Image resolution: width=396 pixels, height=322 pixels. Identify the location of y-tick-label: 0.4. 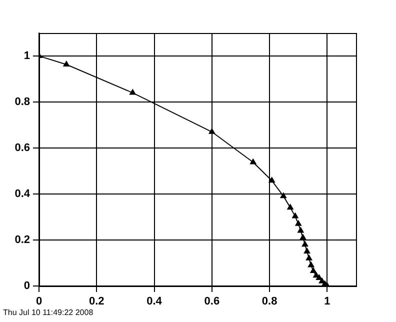
(22, 194).